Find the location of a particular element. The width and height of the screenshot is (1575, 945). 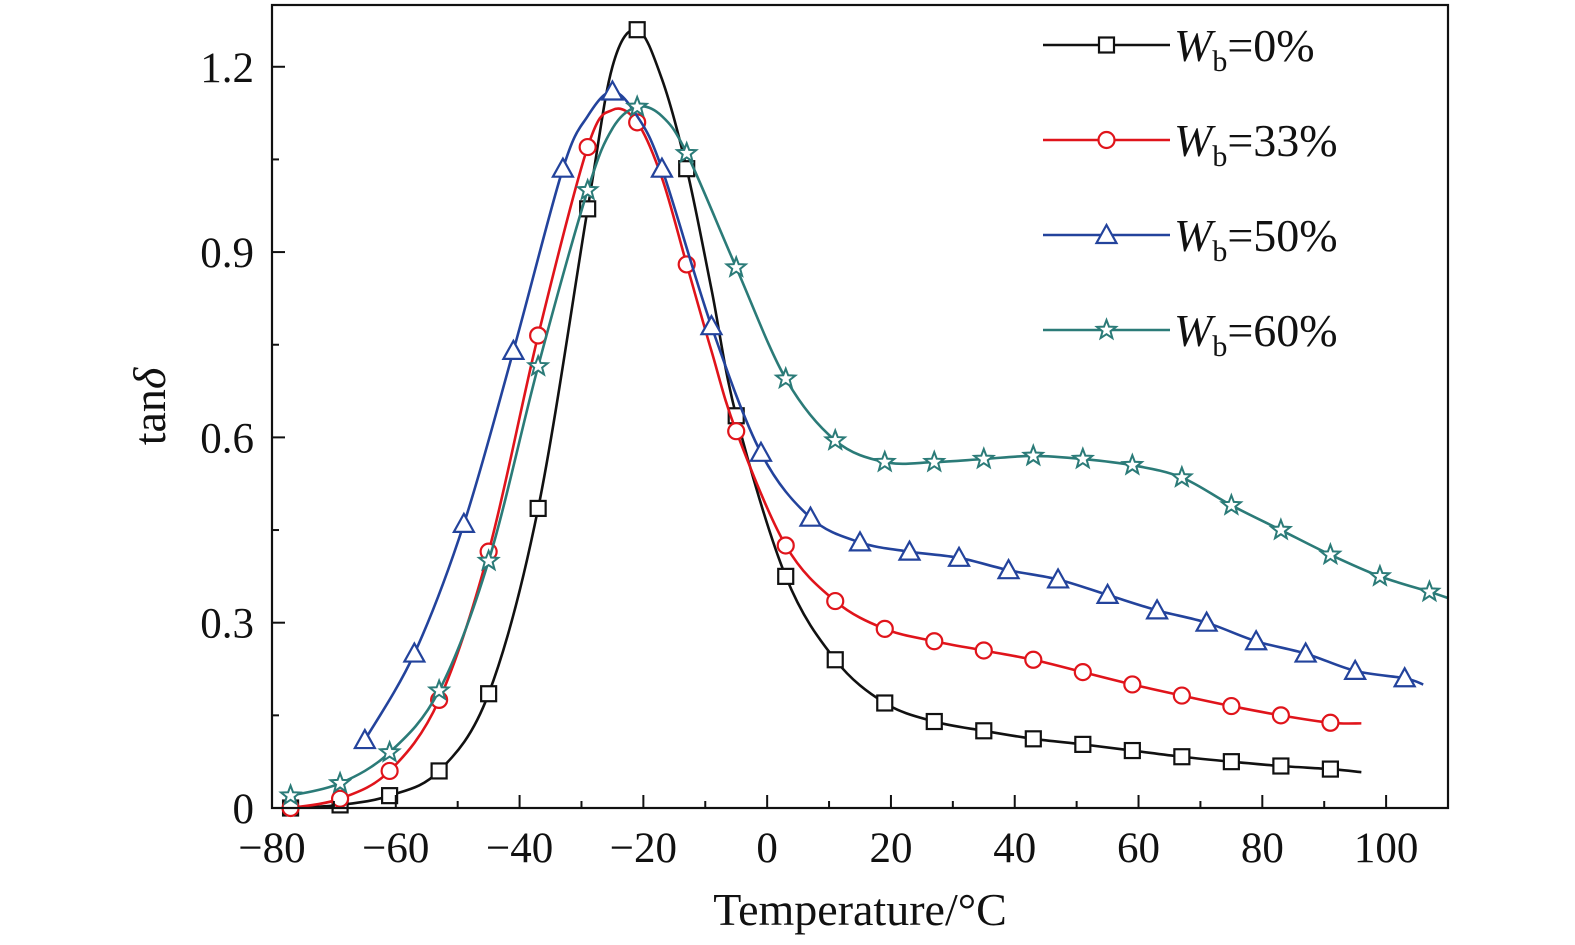

x-tick-label: 100 is located at coordinates (1386, 848).